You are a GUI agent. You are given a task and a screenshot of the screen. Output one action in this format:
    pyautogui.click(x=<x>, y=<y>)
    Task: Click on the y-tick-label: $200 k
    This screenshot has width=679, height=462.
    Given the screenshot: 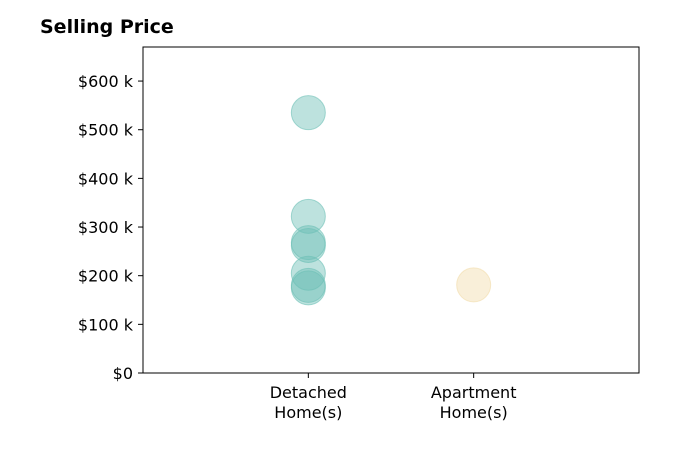 What is the action you would take?
    pyautogui.click(x=106, y=276)
    